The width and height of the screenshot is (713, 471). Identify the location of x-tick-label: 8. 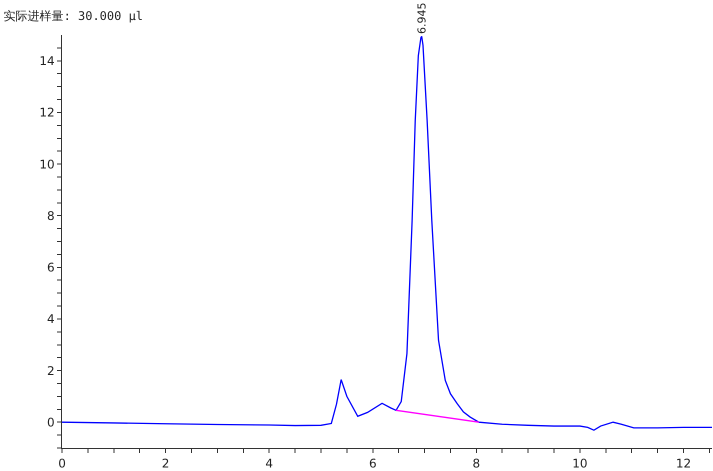
(476, 463).